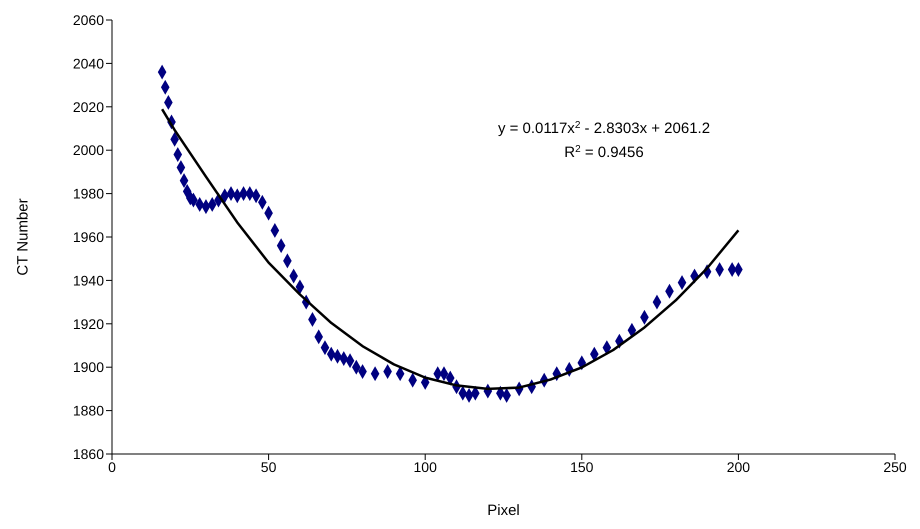 This screenshot has height=529, width=920. What do you see at coordinates (88, 454) in the screenshot?
I see `y-tick-label: 1860` at bounding box center [88, 454].